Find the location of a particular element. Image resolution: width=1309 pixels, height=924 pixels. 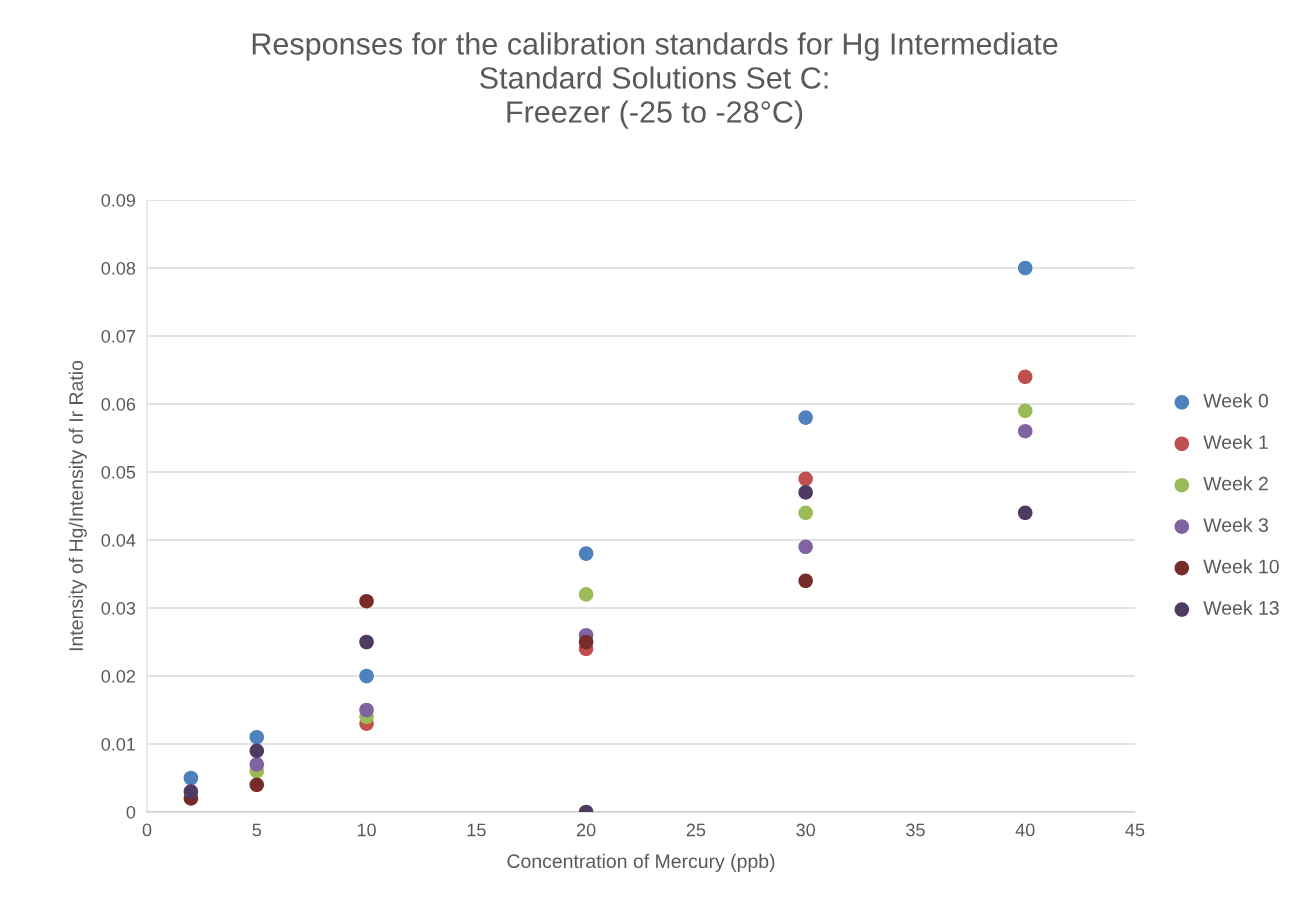

y-tick-label: 0.03 is located at coordinates (118, 608).